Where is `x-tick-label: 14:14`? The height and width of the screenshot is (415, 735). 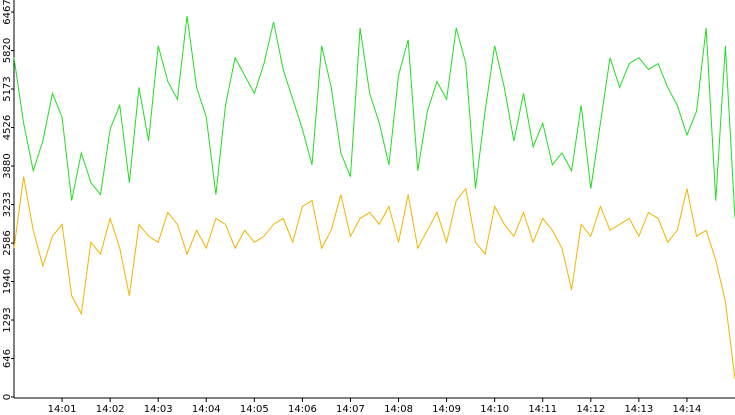
x-tick-label: 14:14 is located at coordinates (687, 409).